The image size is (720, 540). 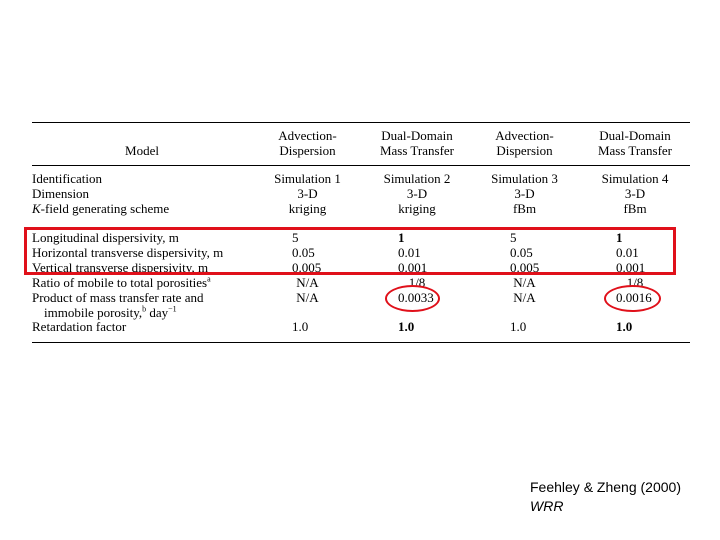 What do you see at coordinates (361, 165) in the screenshot?
I see `header-rule` at bounding box center [361, 165].